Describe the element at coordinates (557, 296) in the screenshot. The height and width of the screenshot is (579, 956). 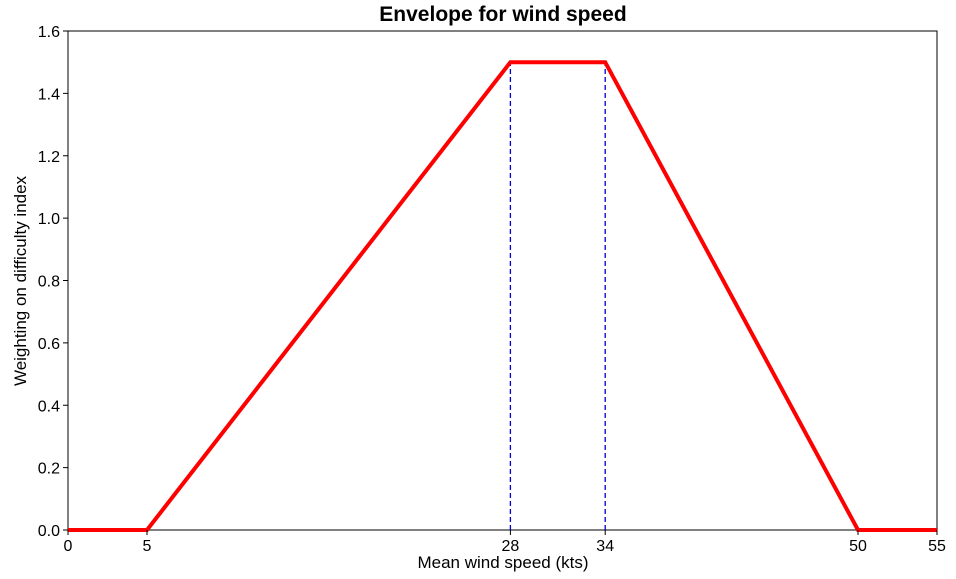
I see `reference-lines` at that location.